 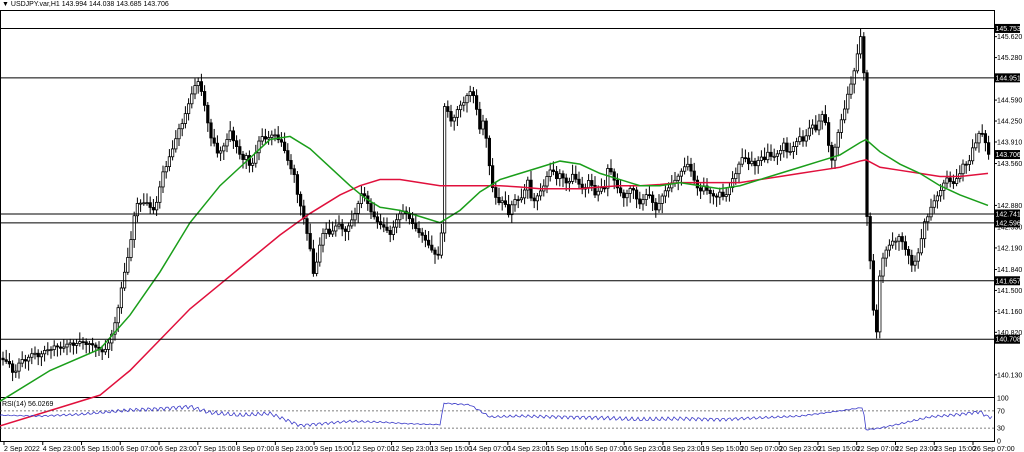 I want to click on rsi-line, so click(x=496, y=416).